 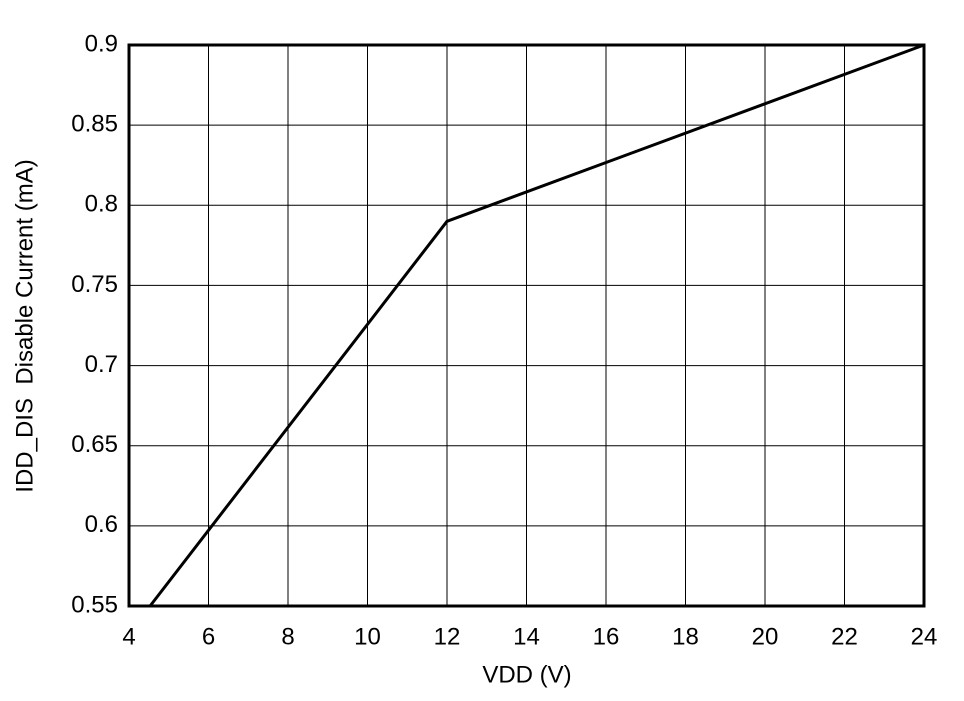 I want to click on y-tick-label: 0.7, so click(x=101, y=364).